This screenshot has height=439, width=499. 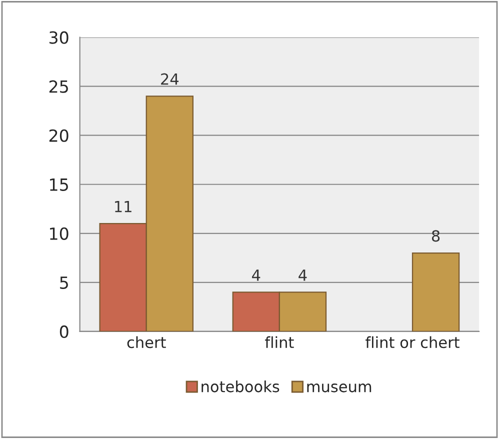 What do you see at coordinates (58, 135) in the screenshot?
I see `y-tick-label: 20` at bounding box center [58, 135].